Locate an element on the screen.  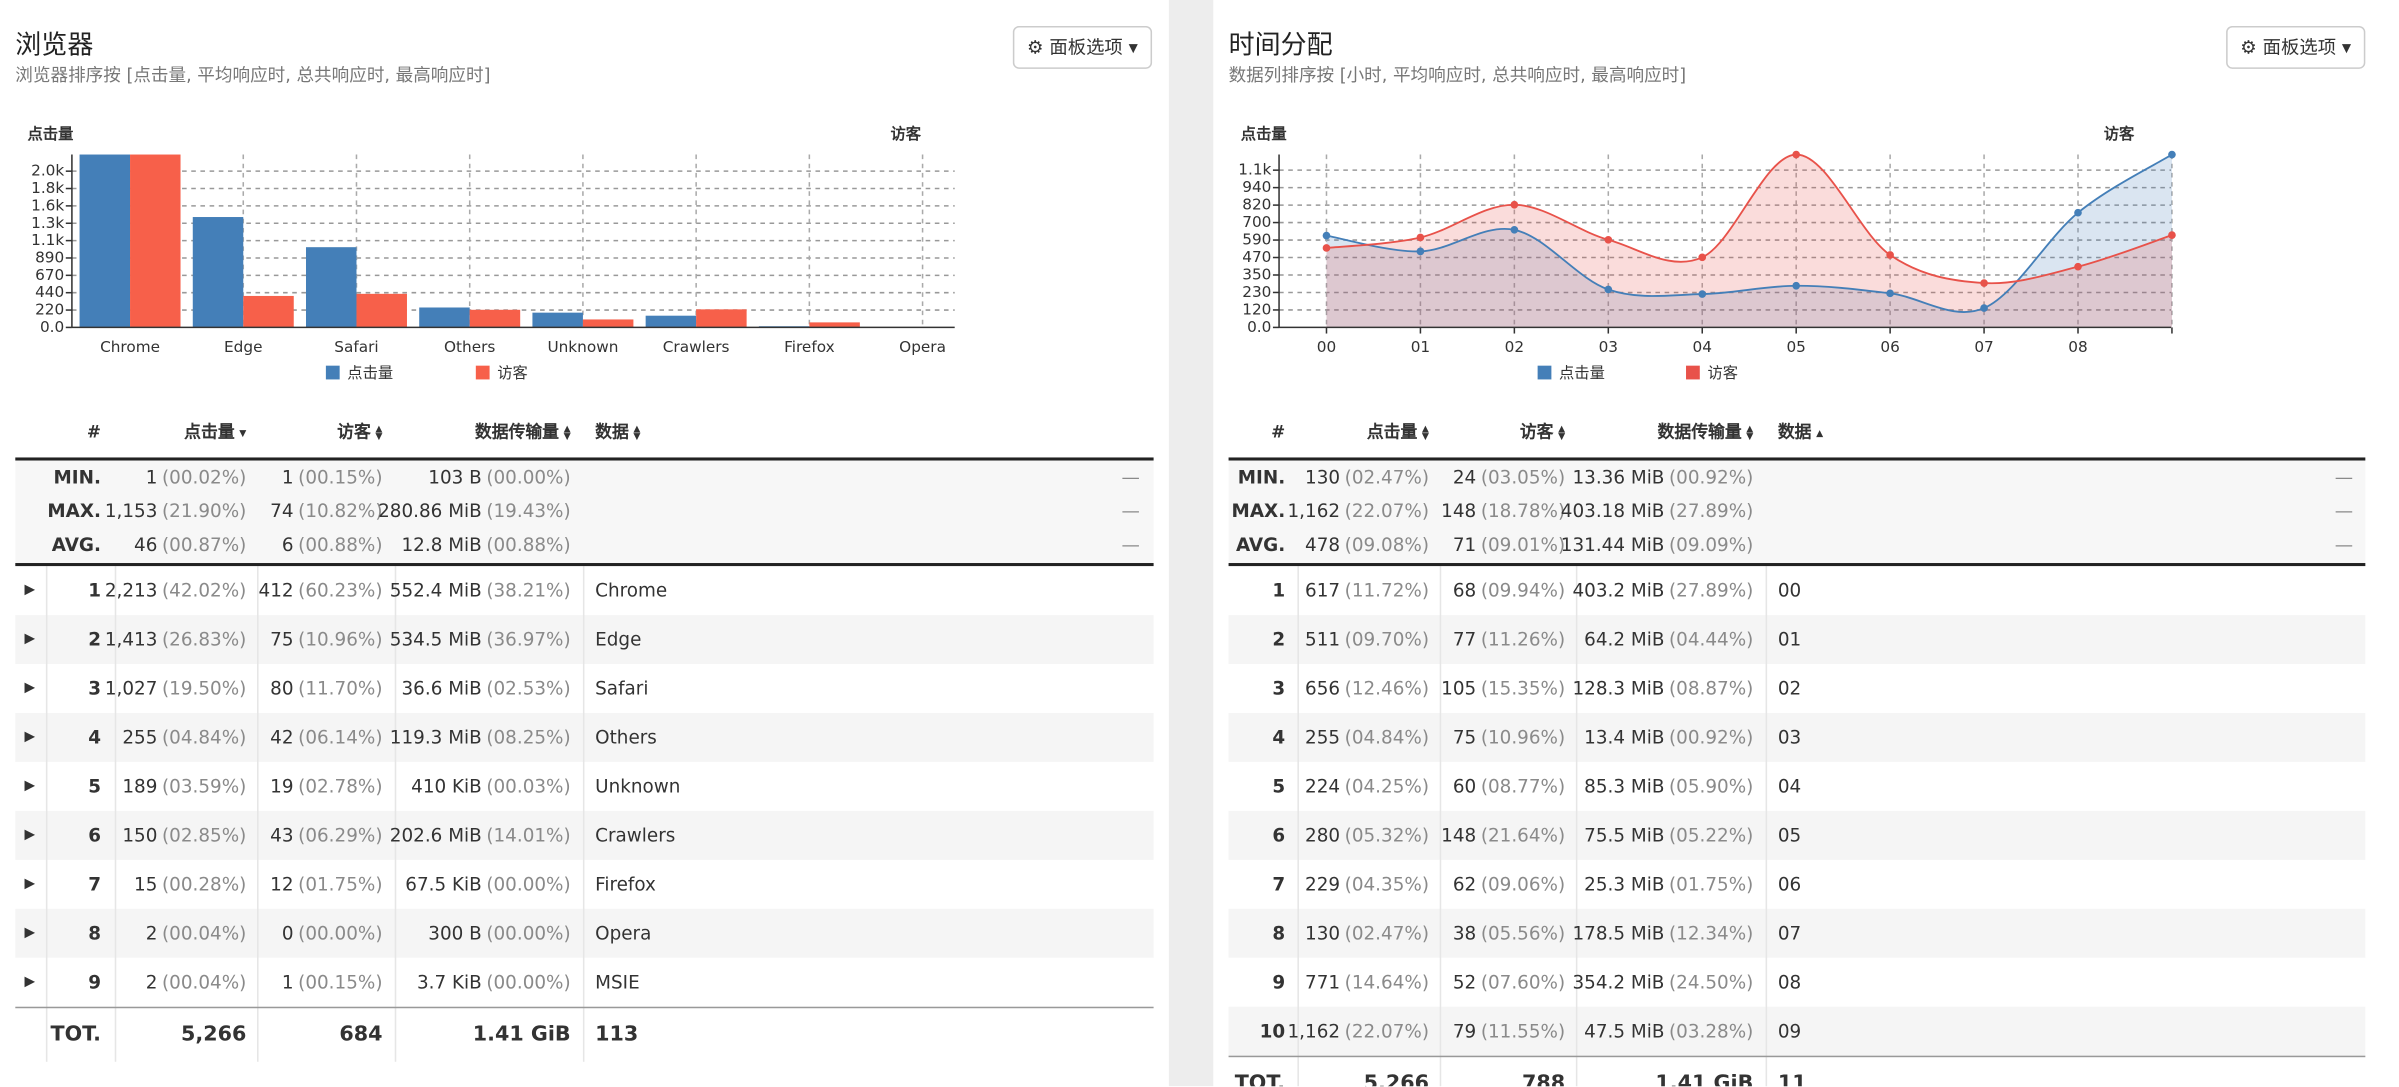
value: 47.5 MiB is located at coordinates (1624, 1031).